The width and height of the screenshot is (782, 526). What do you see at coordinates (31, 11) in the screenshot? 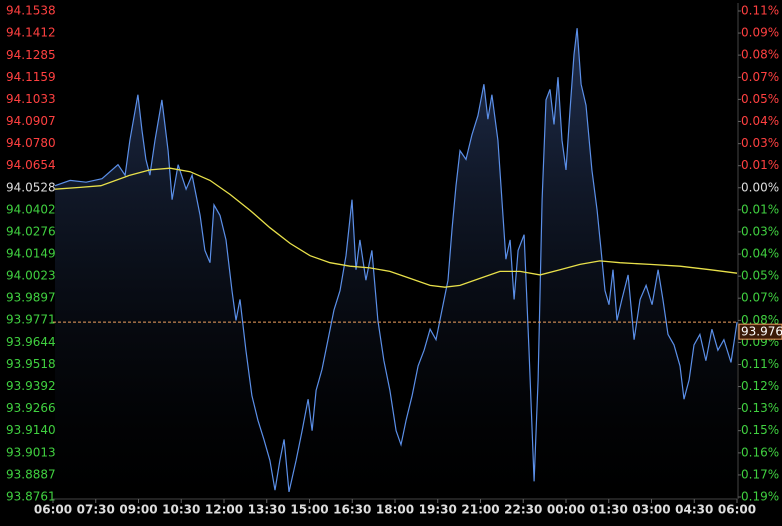
I see `y-tick-label: 94.1538` at bounding box center [31, 11].